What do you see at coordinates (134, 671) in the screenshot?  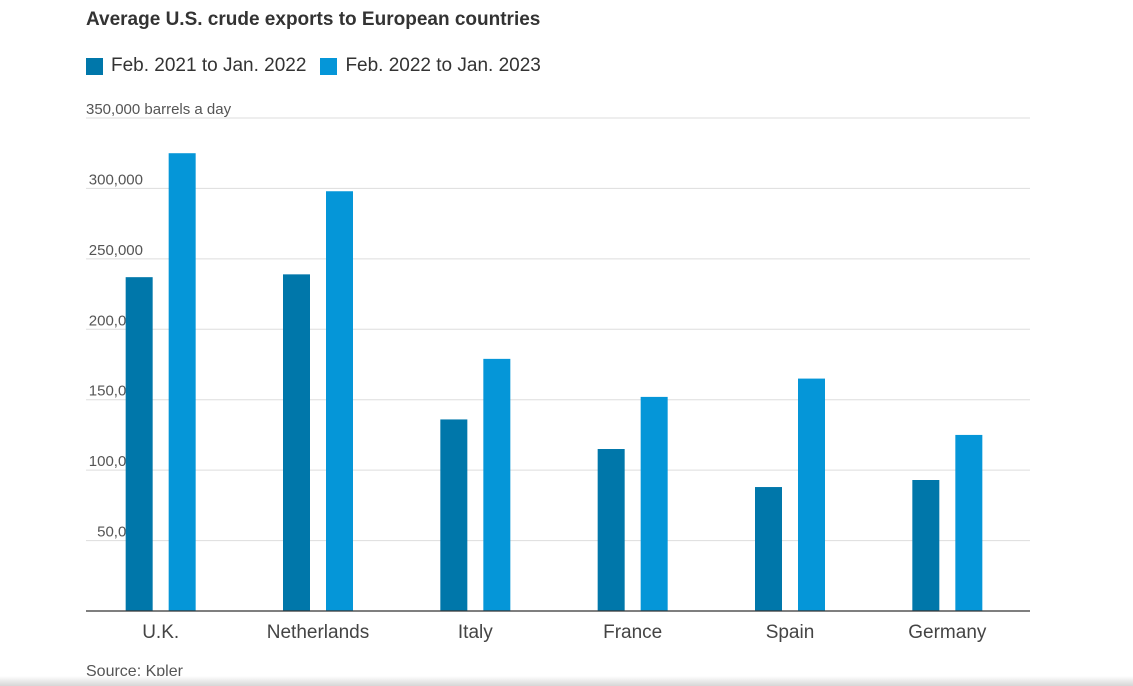 I see `source-note: Source: Kpler` at bounding box center [134, 671].